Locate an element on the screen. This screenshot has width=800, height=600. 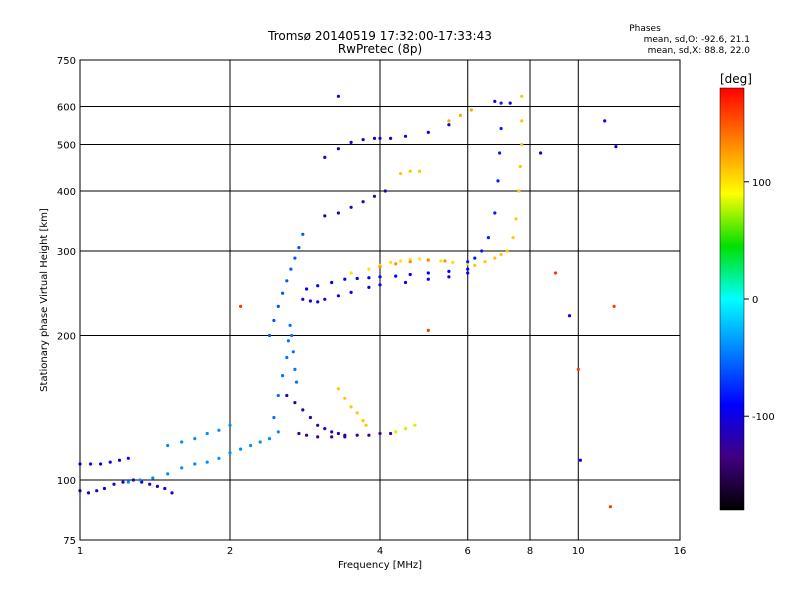
x-axis-label: Frequency [MHz] is located at coordinates (380, 565).